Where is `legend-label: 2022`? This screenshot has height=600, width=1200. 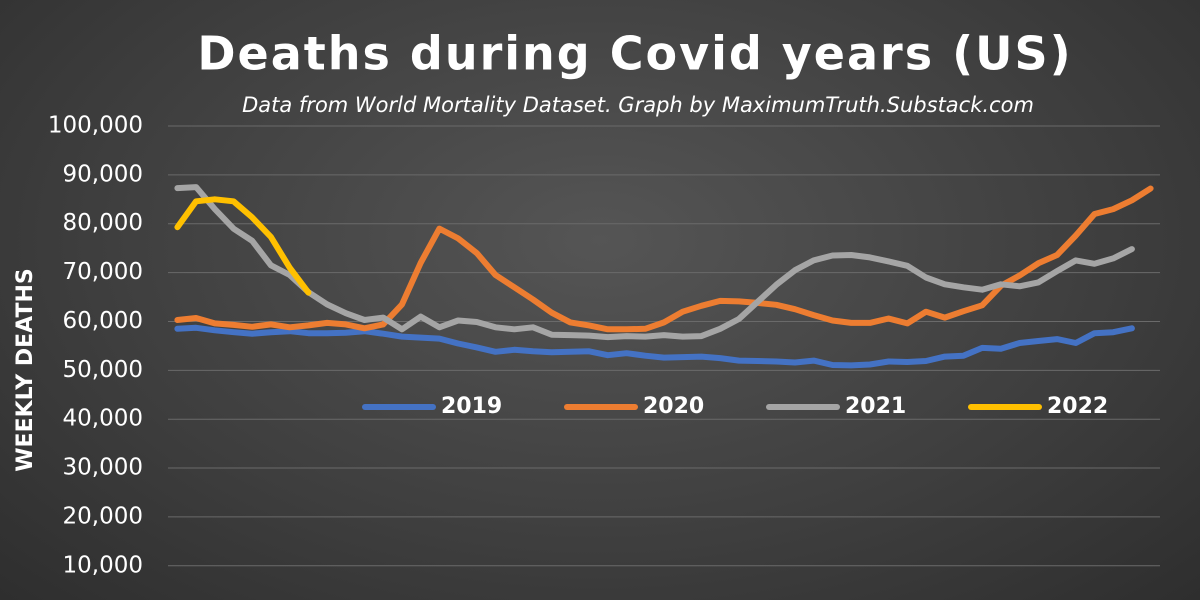
legend-label: 2022 is located at coordinates (1077, 406).